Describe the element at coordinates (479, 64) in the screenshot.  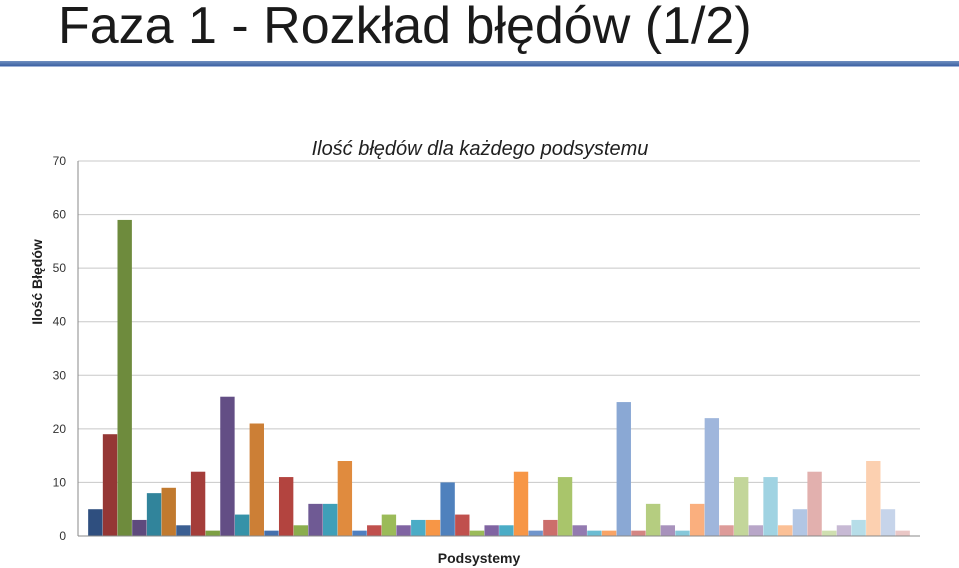
I see `title-underline` at that location.